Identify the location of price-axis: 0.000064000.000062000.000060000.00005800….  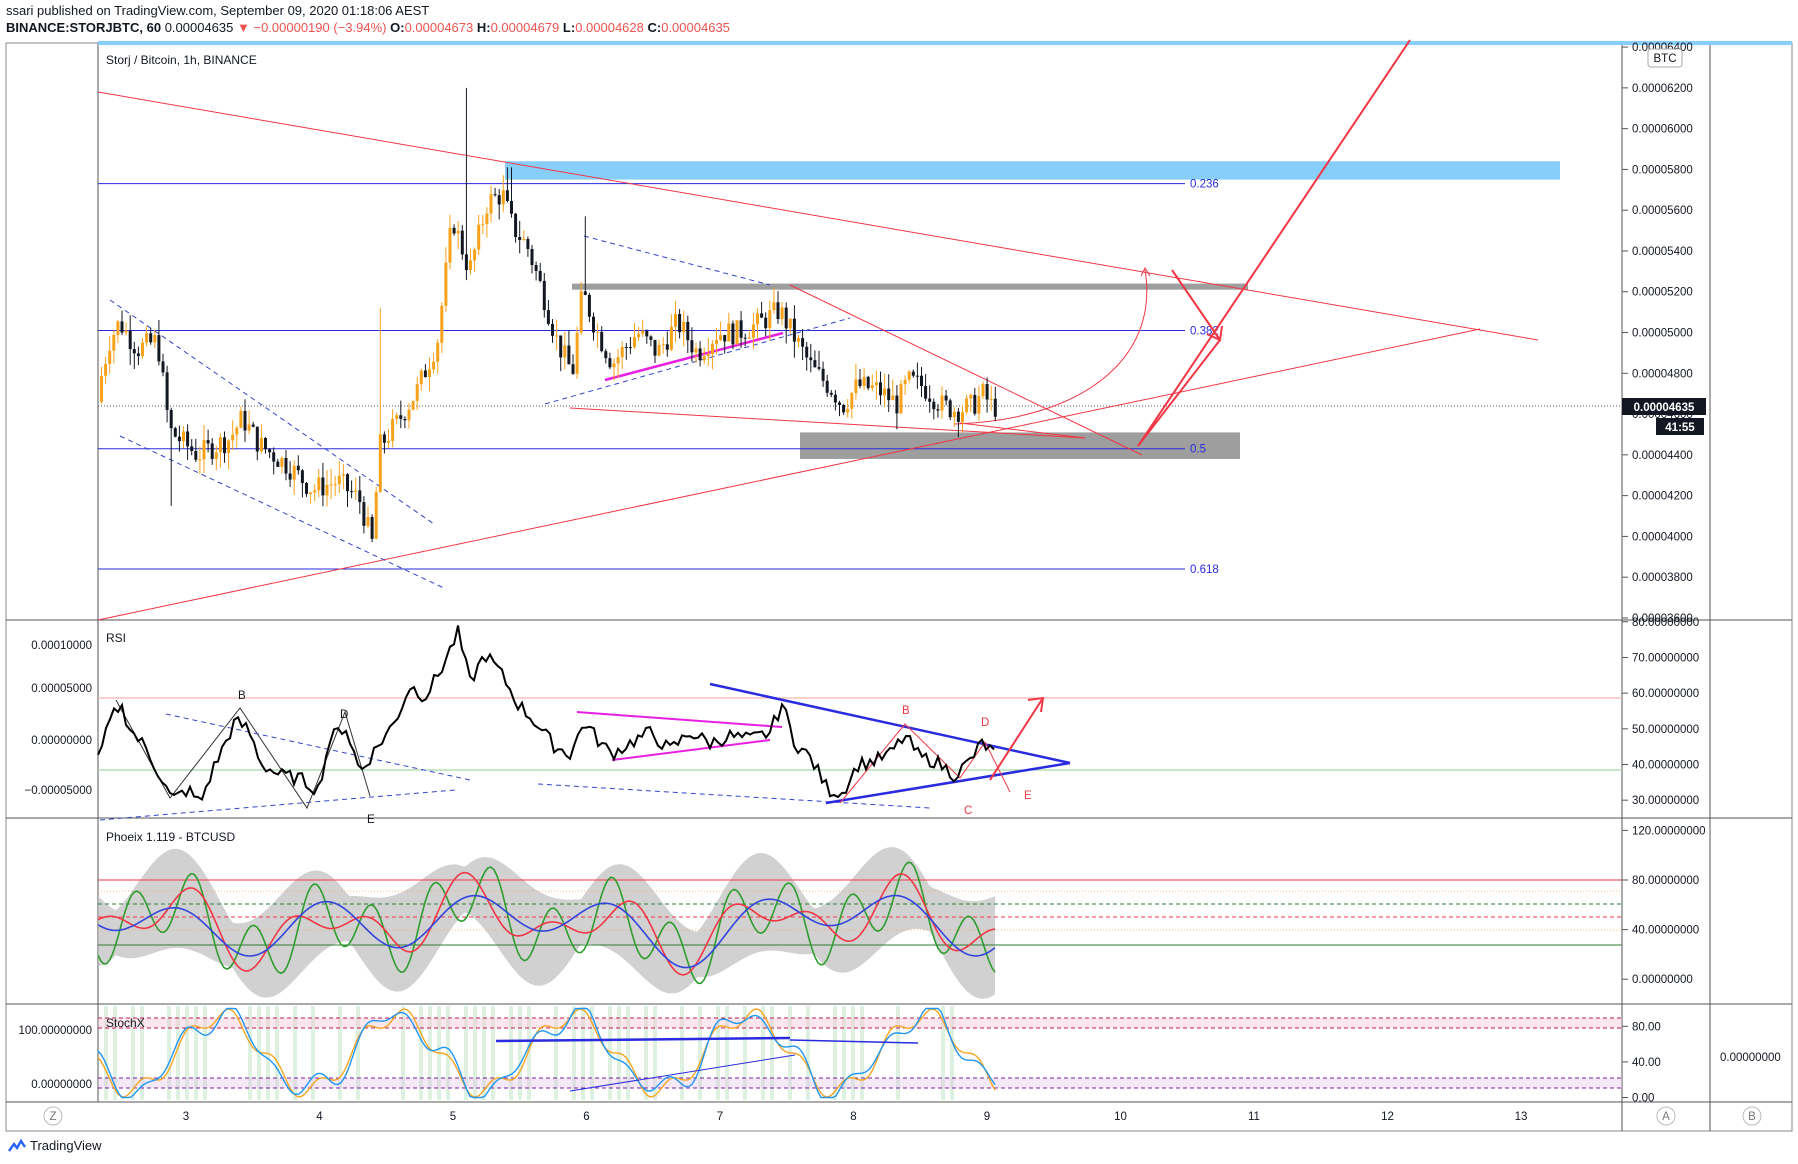
(1657, 333).